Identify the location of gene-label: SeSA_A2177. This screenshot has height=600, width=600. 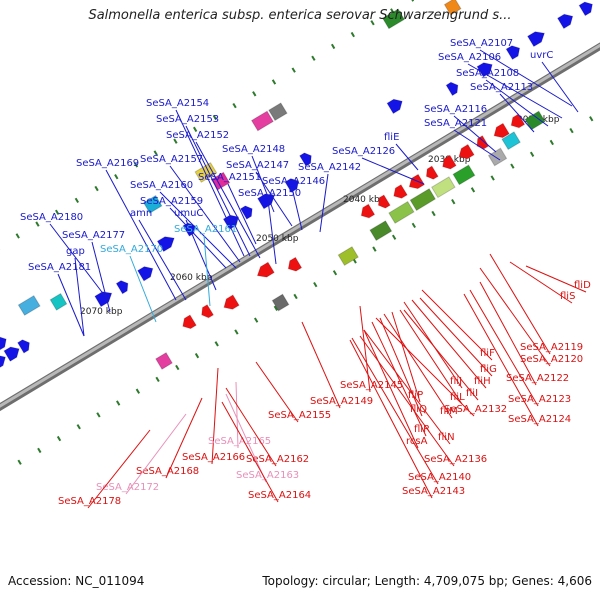
(93, 235).